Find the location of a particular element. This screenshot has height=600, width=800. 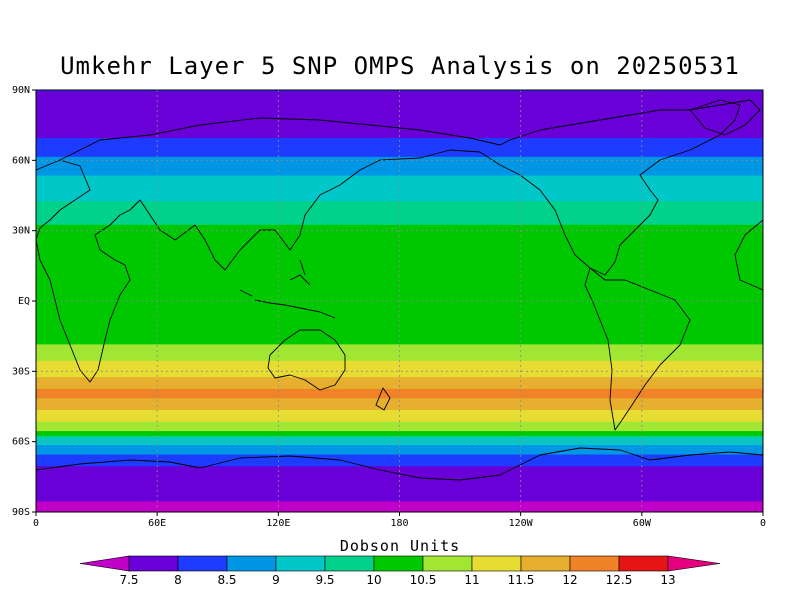

longitude-axis: 0 60E 120E 180 120W 60W 0 is located at coordinates (399, 520).